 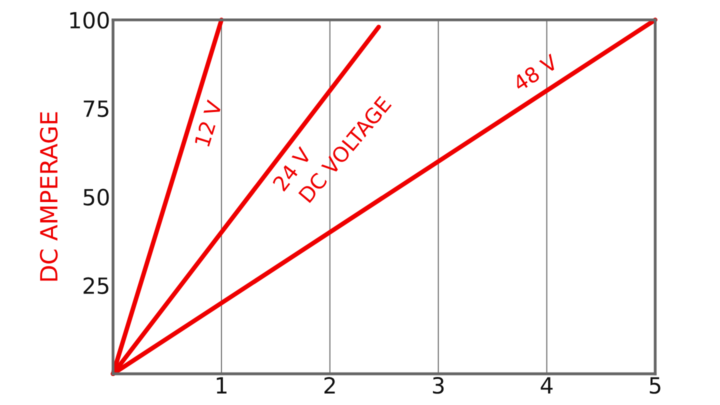 I want to click on y-tick-label: 25, so click(x=96, y=285).